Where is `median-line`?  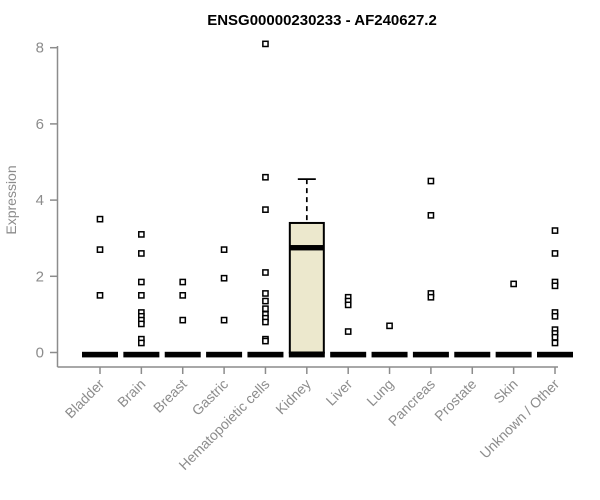
median-line is located at coordinates (306, 248).